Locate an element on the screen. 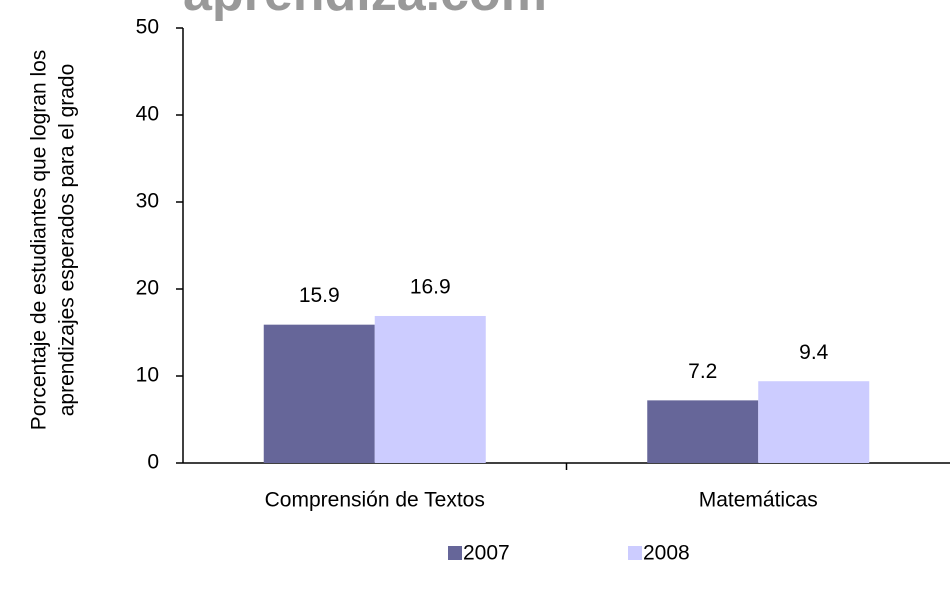  y-tick-label: 0 is located at coordinates (153, 462).